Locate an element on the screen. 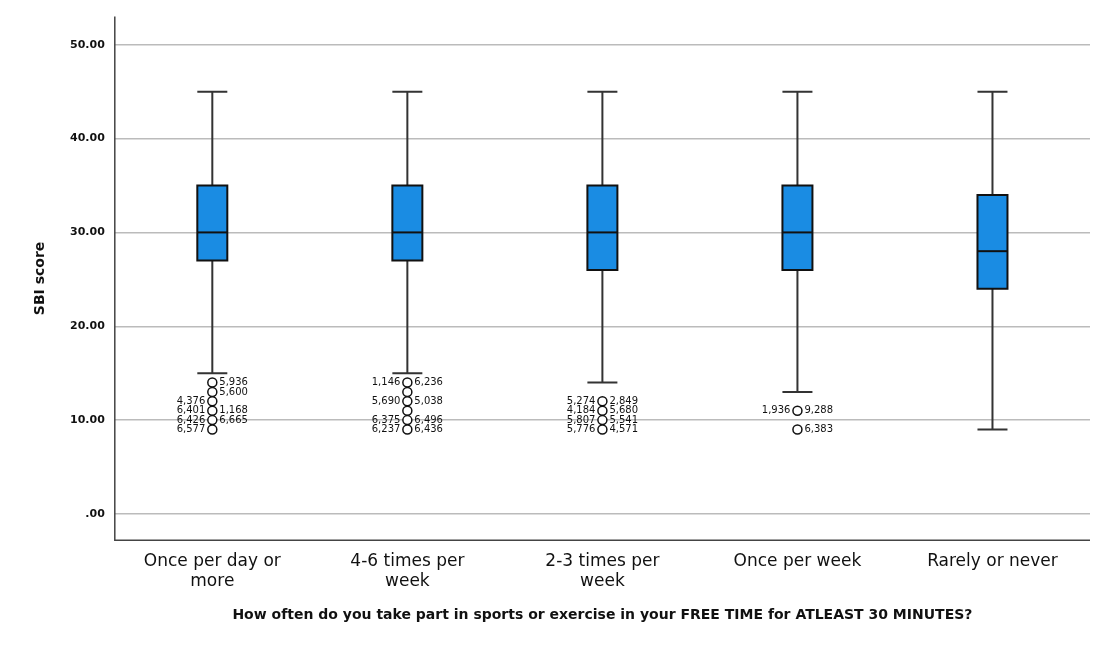 This screenshot has height=655, width=1098. annotation: 5,690 is located at coordinates (386, 400).